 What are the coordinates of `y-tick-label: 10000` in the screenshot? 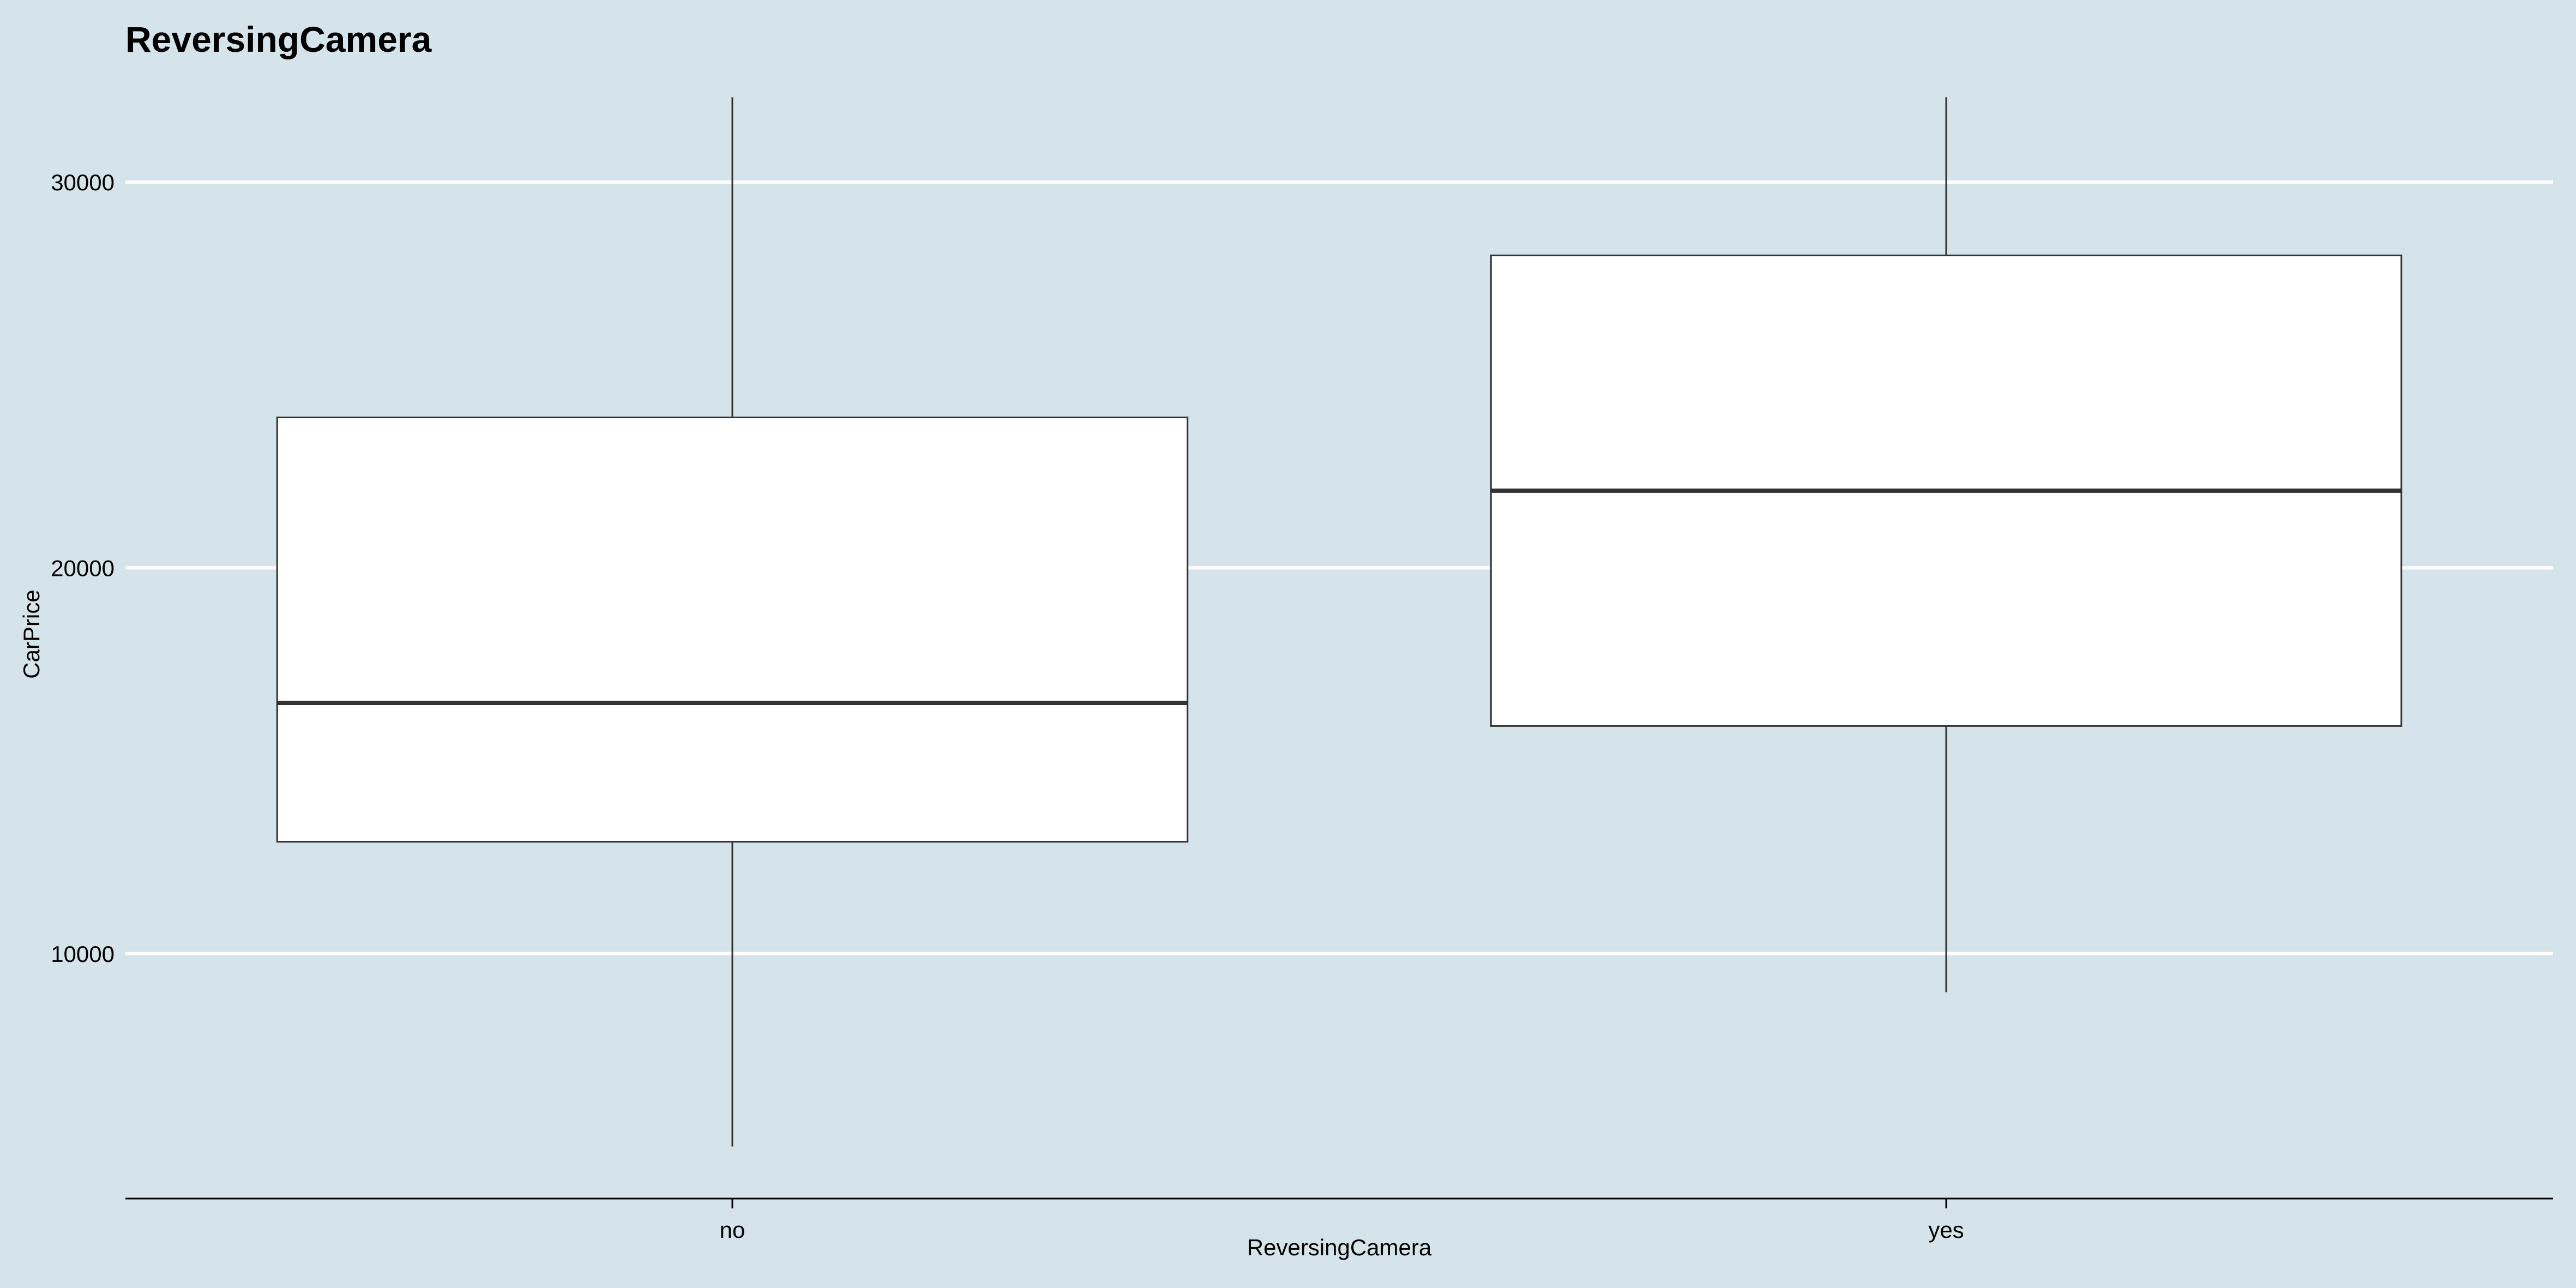 It's located at (83, 954).